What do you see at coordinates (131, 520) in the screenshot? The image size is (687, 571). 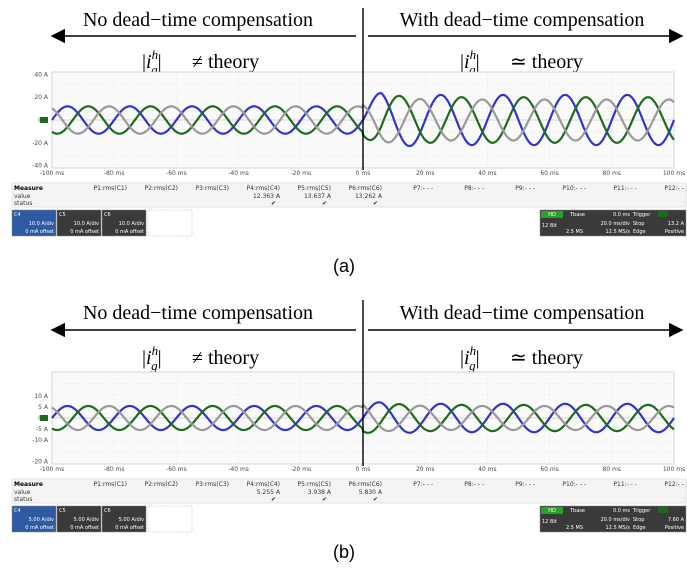 I see `channel-scale: 5.00 A/div` at bounding box center [131, 520].